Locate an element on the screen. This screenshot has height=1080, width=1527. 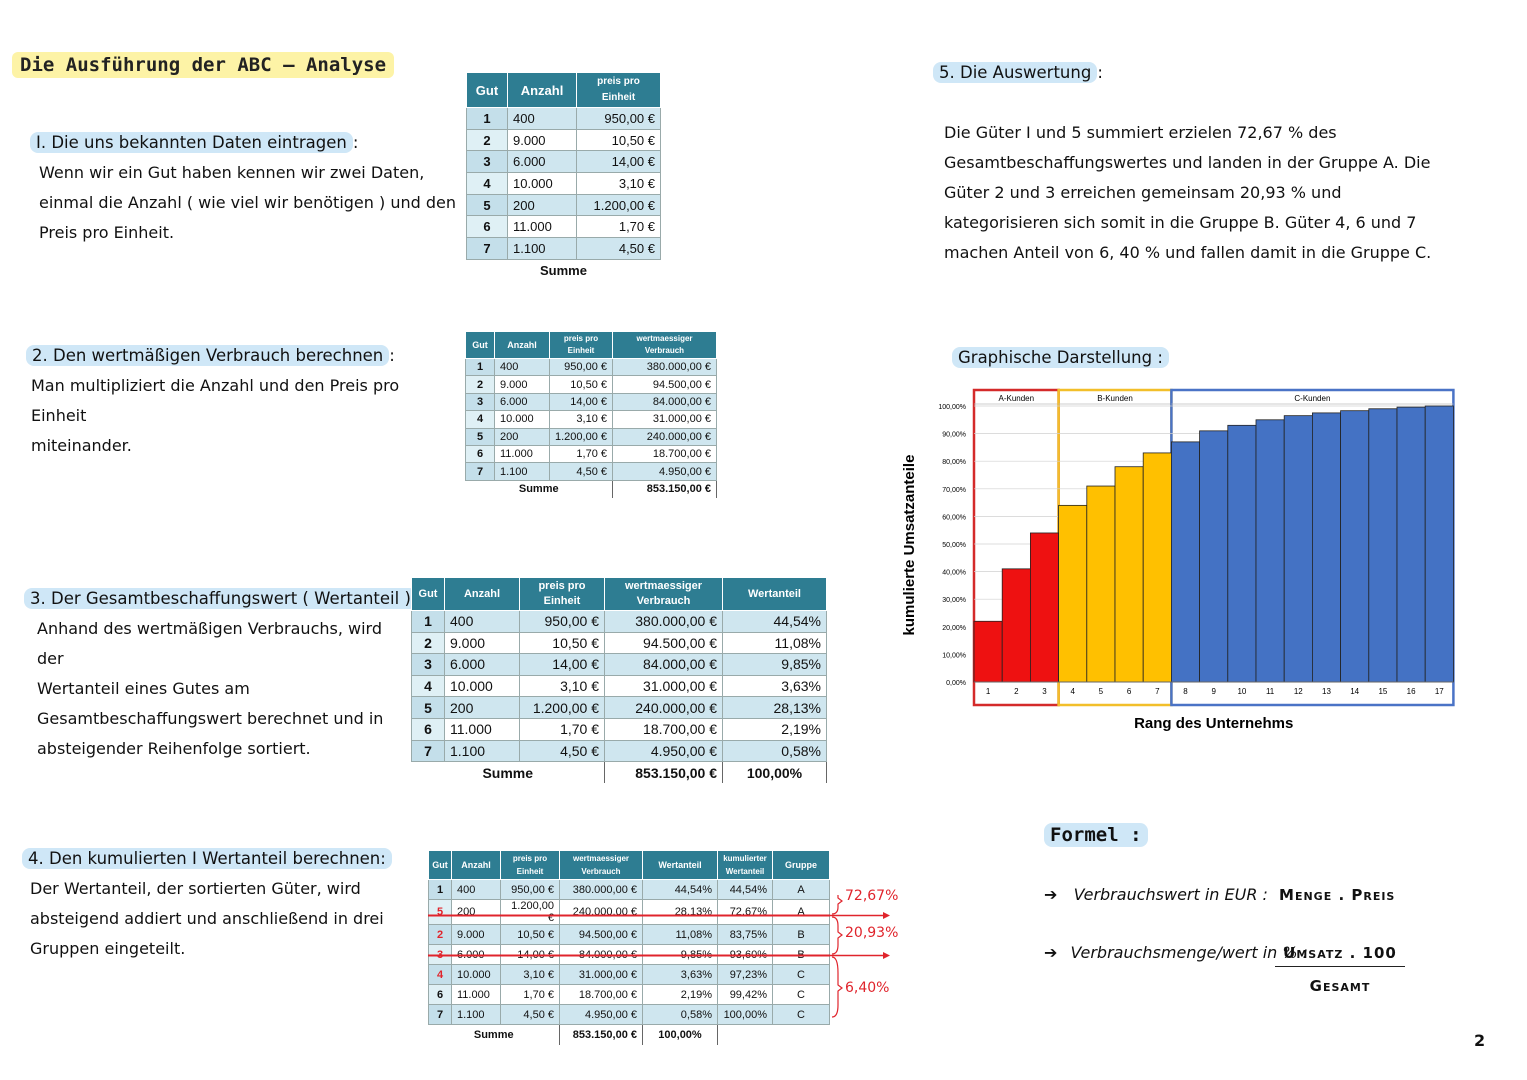
x-tick-label: 11 is located at coordinates (1270, 691).